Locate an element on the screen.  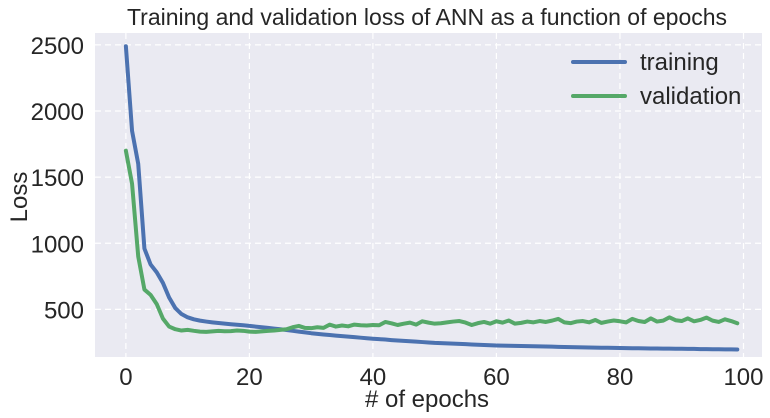
legend-label-validation: validation is located at coordinates (690, 96).